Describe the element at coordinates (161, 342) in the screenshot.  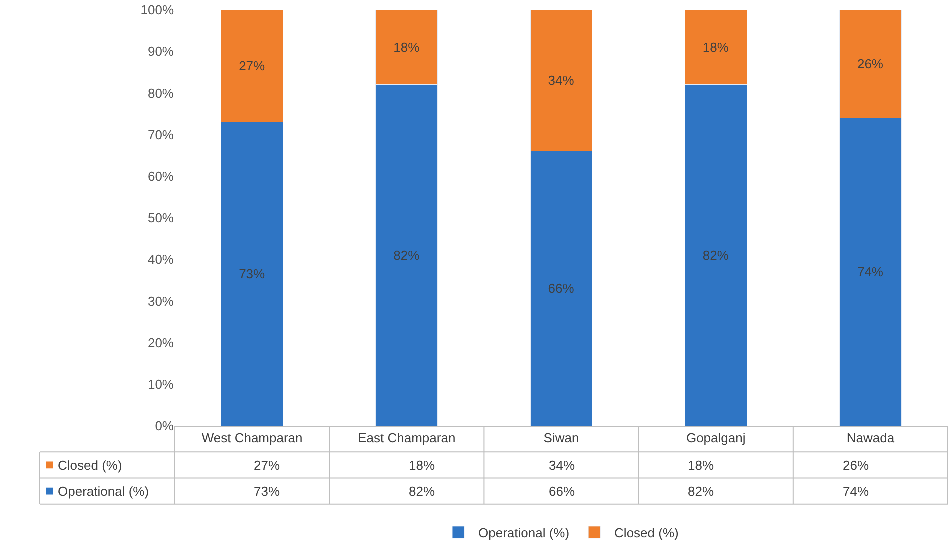
I see `y-tick-label: 20%` at that location.